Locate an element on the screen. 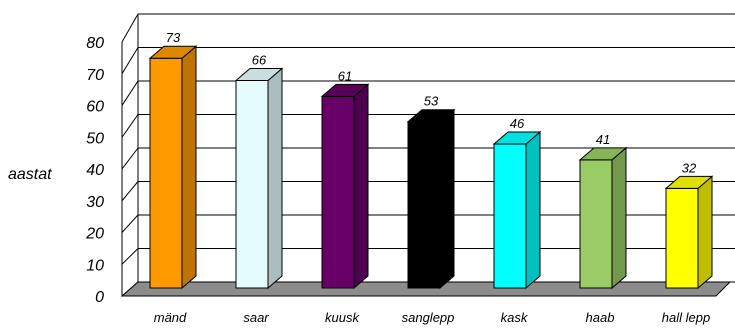 This screenshot has width=735, height=328. y-tick-label: 50 is located at coordinates (95, 138).